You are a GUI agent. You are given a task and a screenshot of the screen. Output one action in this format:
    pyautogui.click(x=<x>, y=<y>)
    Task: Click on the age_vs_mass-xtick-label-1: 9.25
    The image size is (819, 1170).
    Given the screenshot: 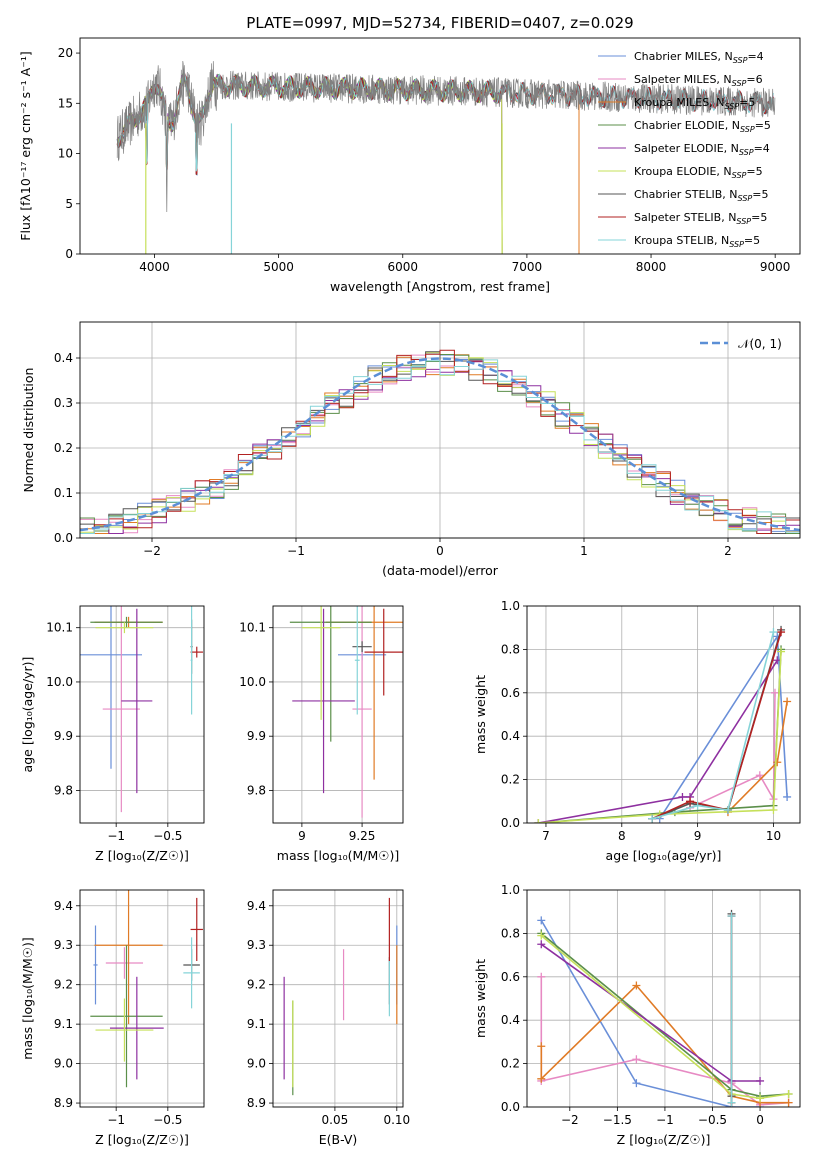 What is the action you would take?
    pyautogui.click(x=362, y=836)
    